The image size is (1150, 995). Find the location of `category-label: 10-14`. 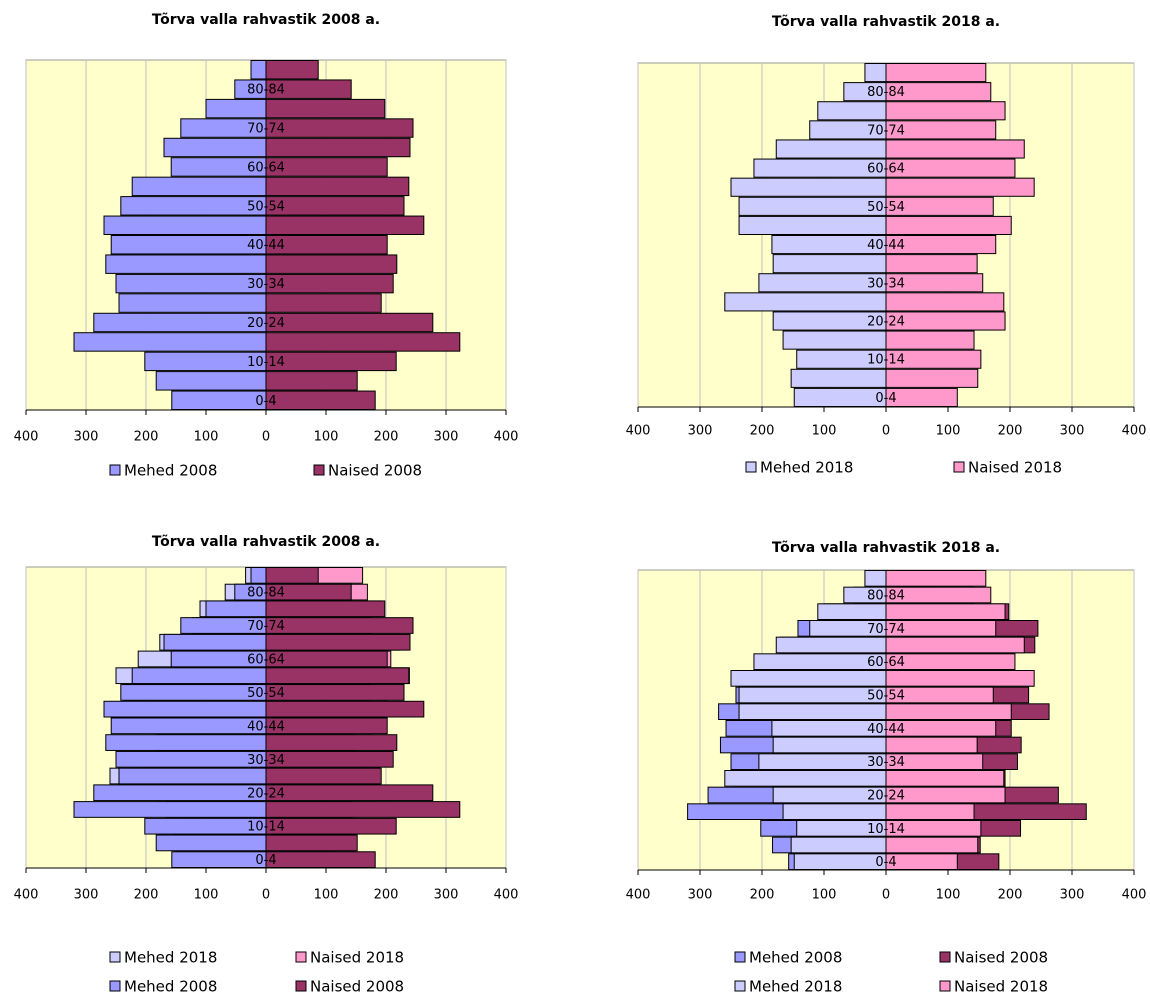

category-label: 10-14 is located at coordinates (266, 362).